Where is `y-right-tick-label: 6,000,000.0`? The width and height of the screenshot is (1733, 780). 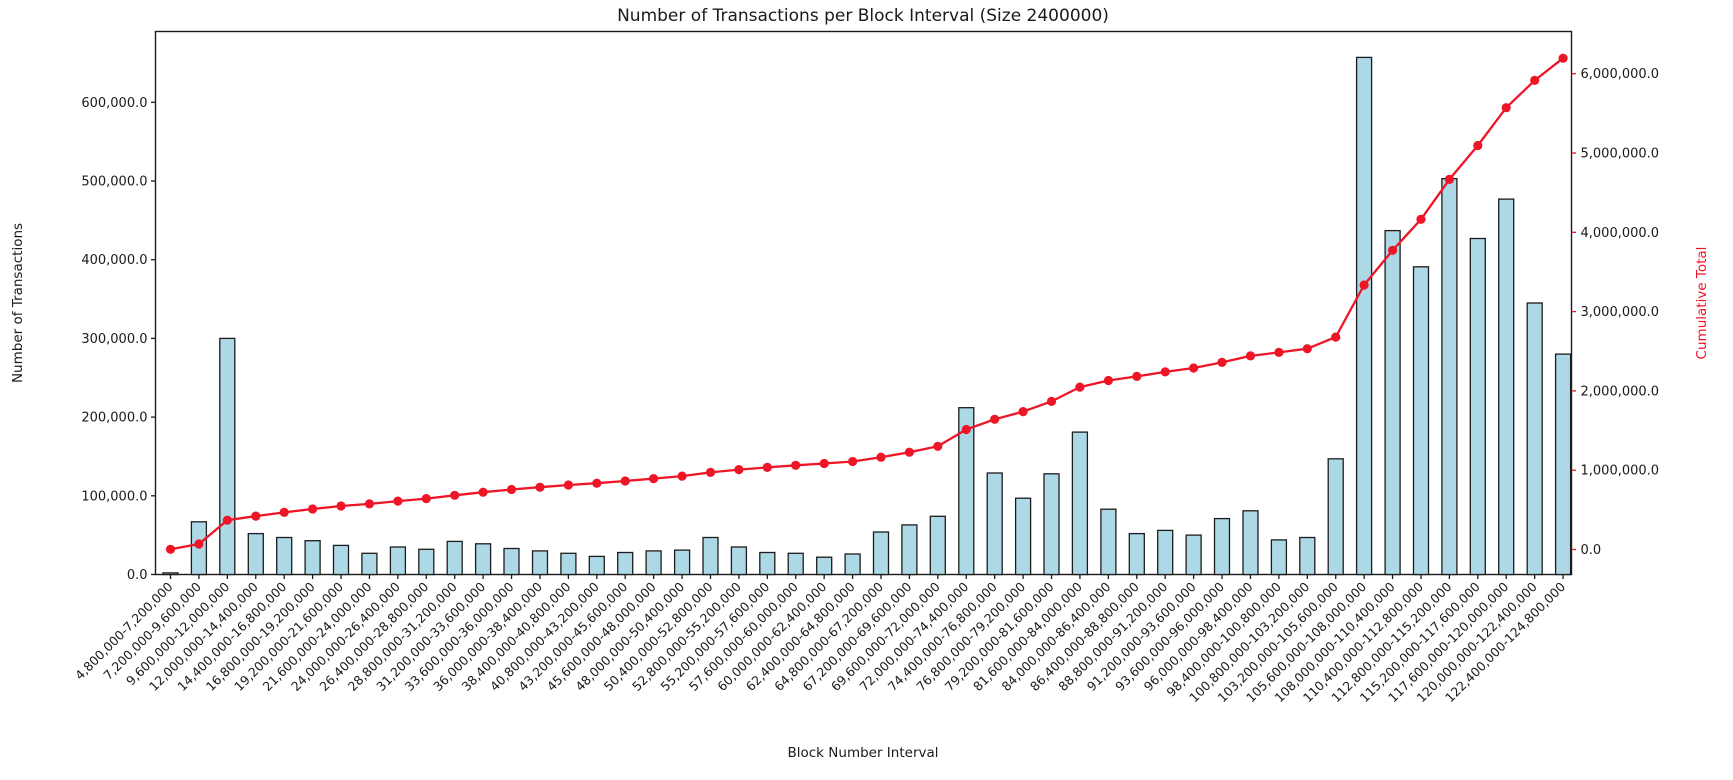 y-right-tick-label: 6,000,000.0 is located at coordinates (1620, 74).